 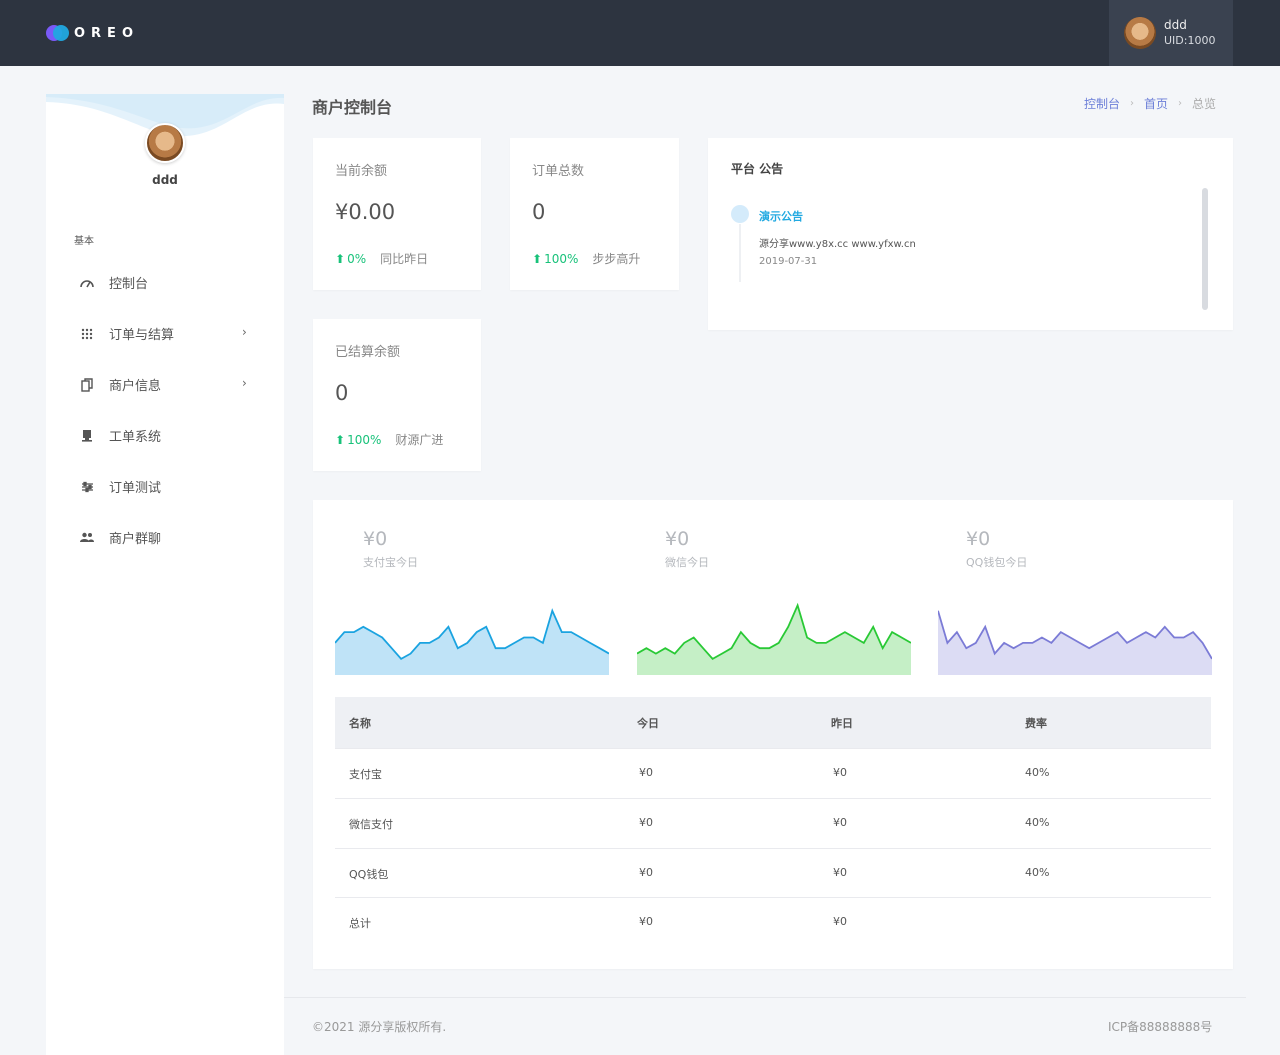 What do you see at coordinates (165, 115) in the screenshot?
I see `sidebar-wave-decoration` at bounding box center [165, 115].